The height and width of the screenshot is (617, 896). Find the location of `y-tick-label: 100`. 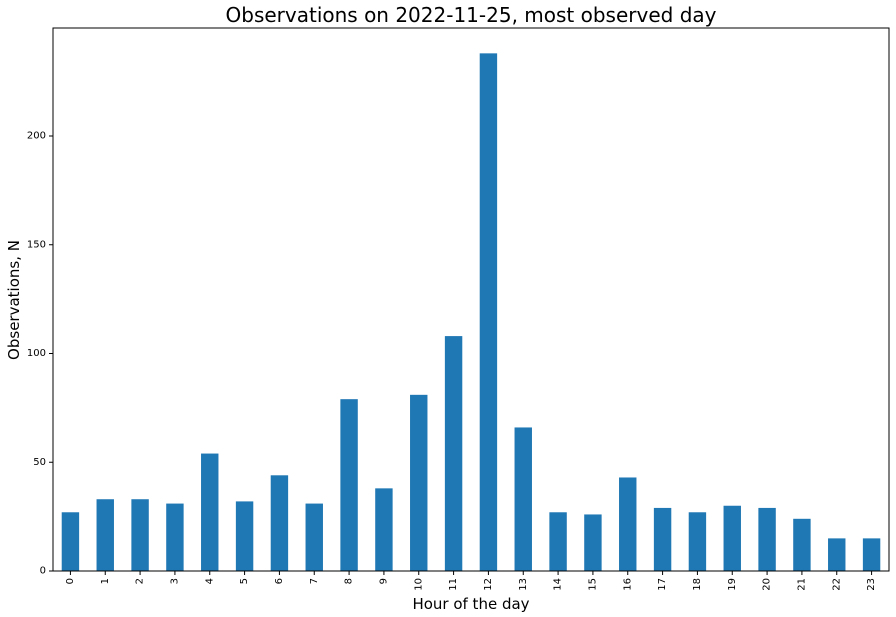

y-tick-label: 100 is located at coordinates (36, 353).